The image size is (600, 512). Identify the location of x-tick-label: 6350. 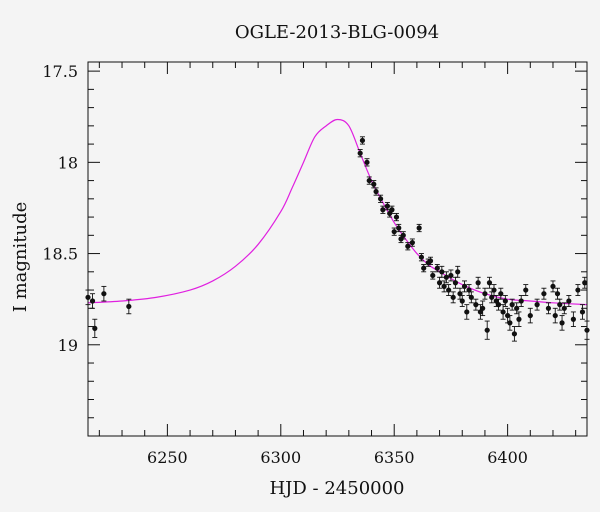
(394, 457).